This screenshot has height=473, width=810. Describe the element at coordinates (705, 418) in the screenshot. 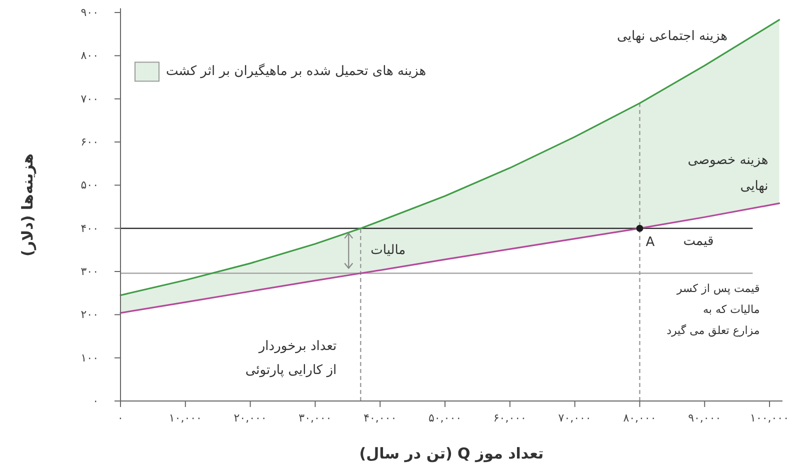

I see `x-tick-label: ۹۰,۰۰۰` at that location.